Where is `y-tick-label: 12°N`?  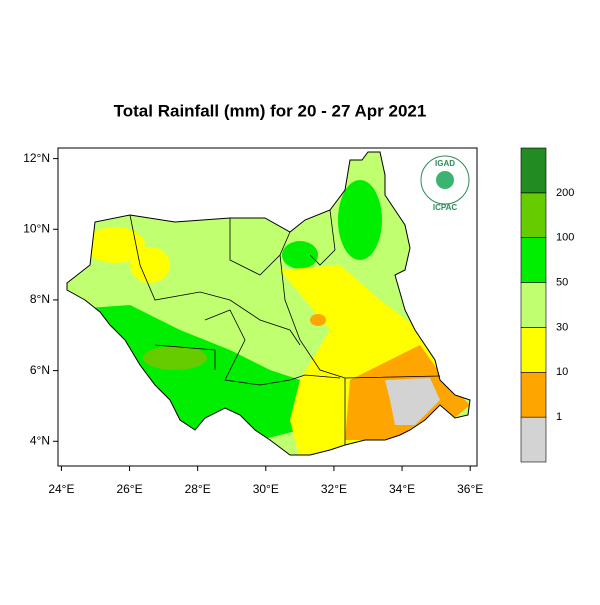 y-tick-label: 12°N is located at coordinates (36, 158).